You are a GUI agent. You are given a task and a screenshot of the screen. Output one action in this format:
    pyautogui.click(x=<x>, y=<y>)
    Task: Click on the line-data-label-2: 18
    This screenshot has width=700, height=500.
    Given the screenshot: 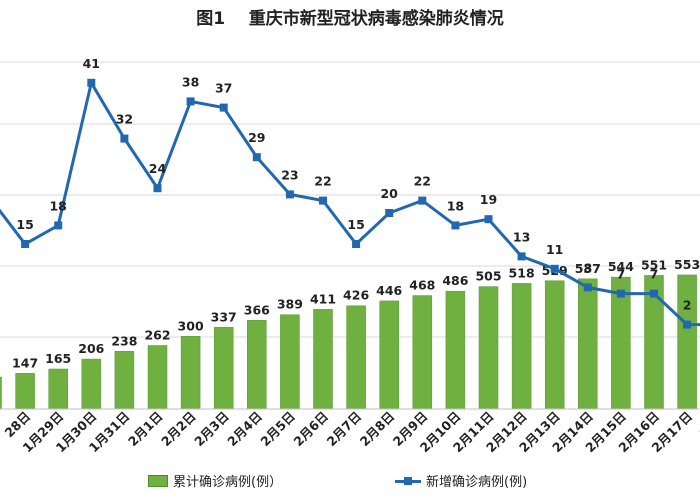 What is the action you would take?
    pyautogui.click(x=57, y=205)
    